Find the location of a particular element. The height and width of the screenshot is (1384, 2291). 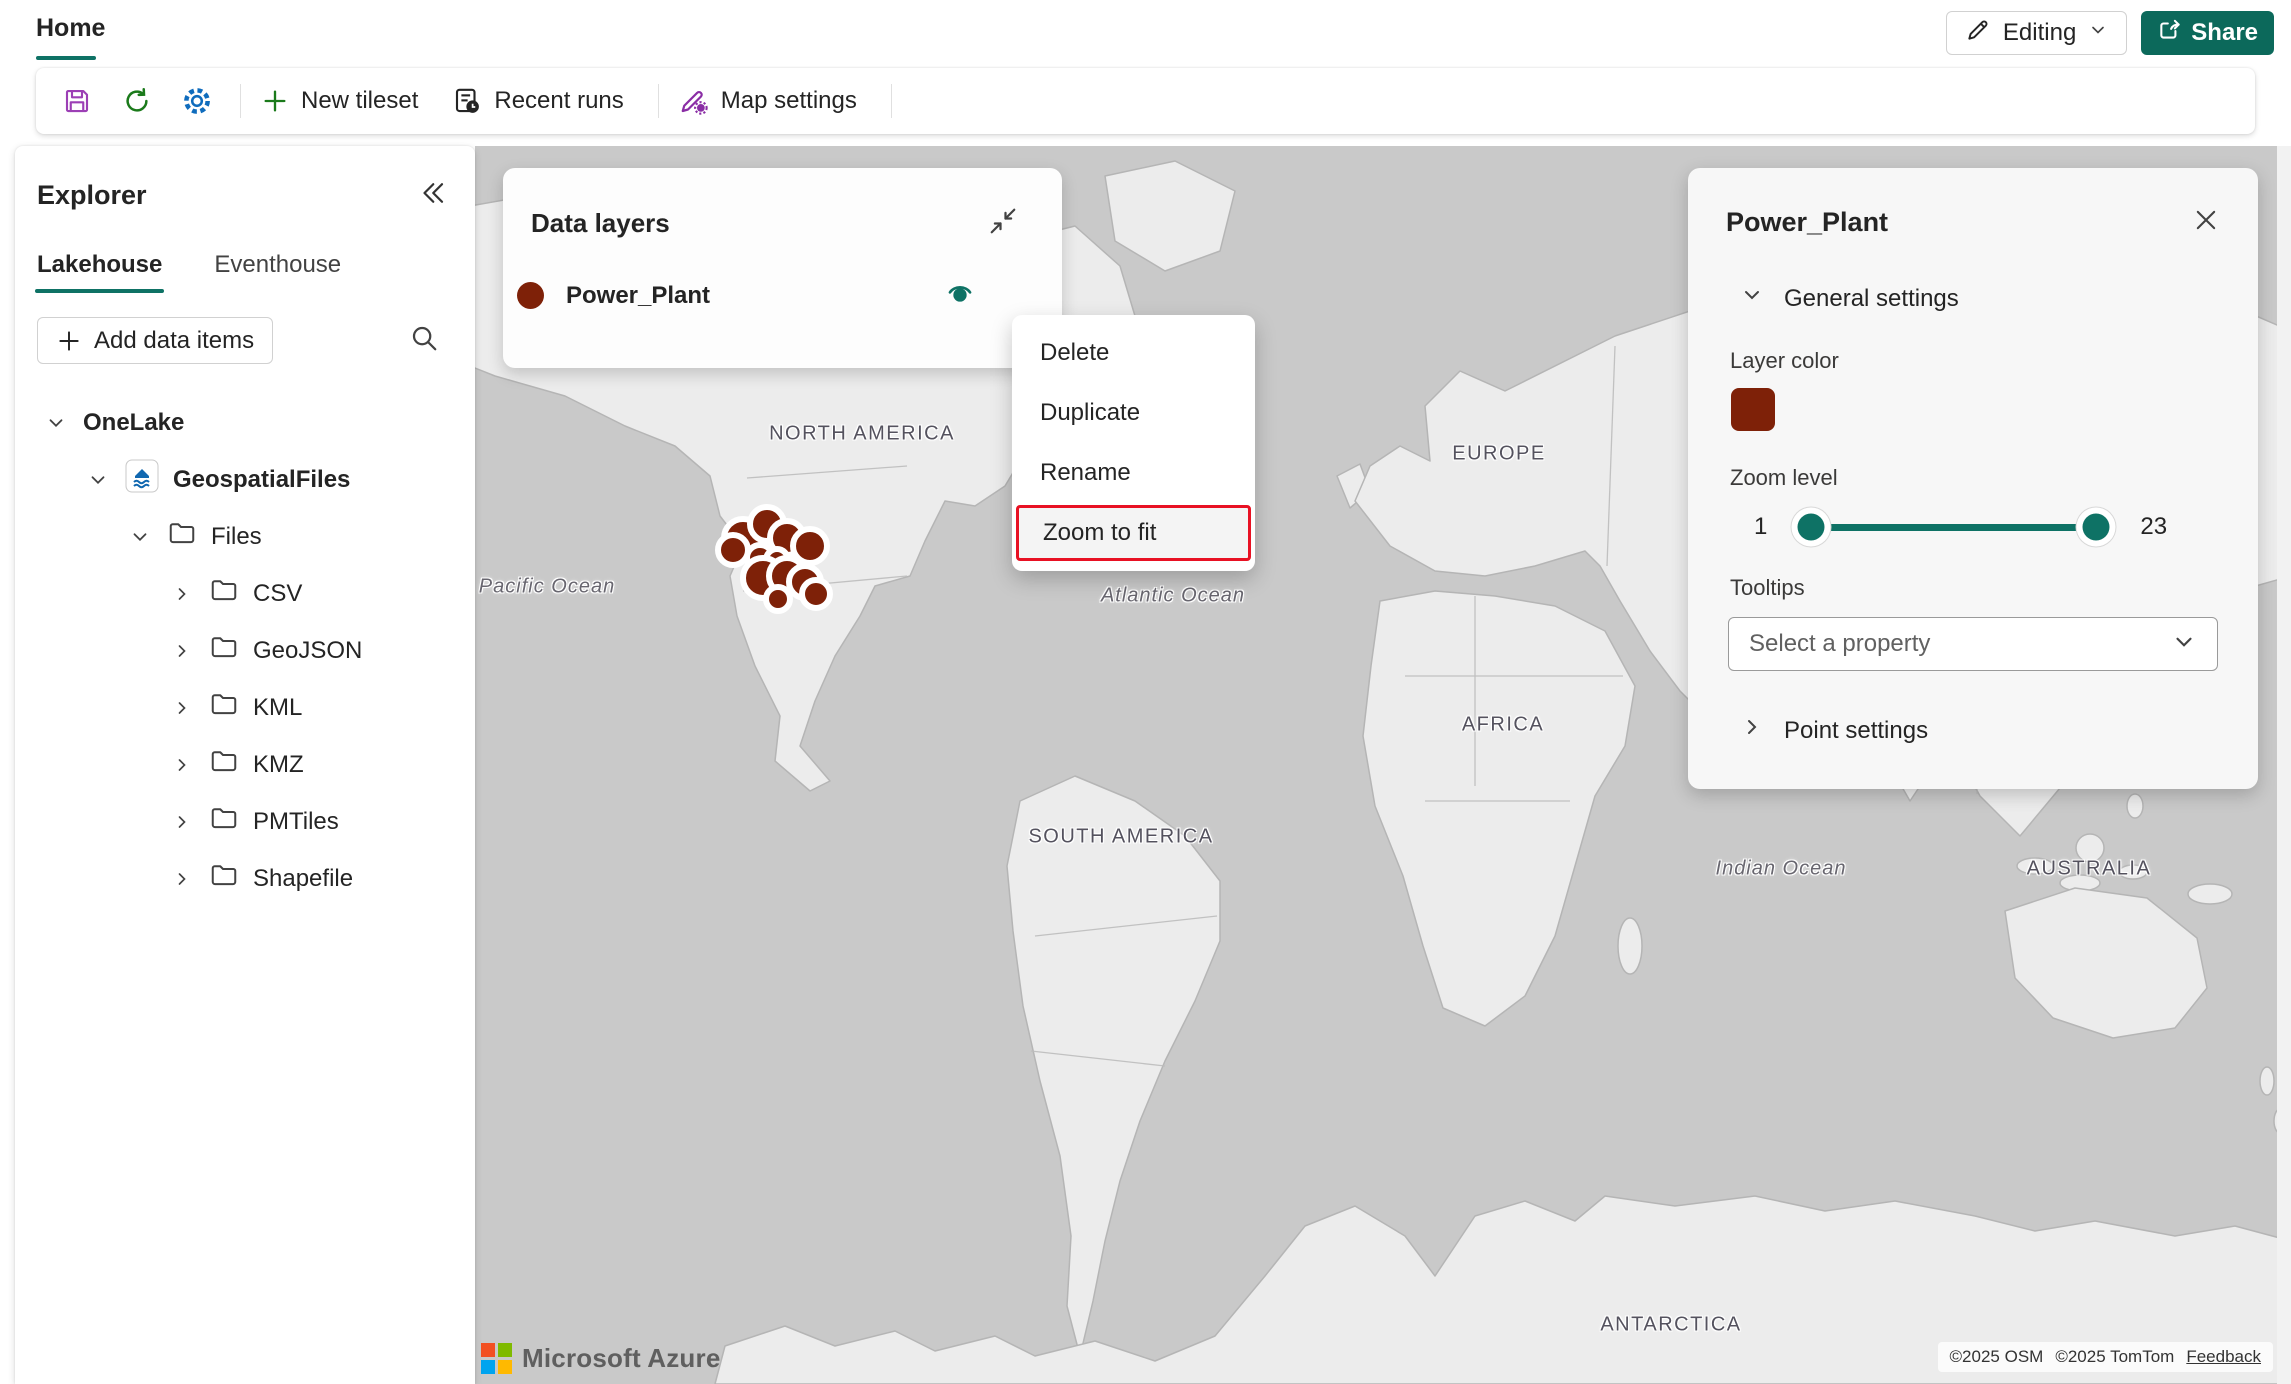

copyright-osm: ©2025 OSM is located at coordinates (1996, 1356).